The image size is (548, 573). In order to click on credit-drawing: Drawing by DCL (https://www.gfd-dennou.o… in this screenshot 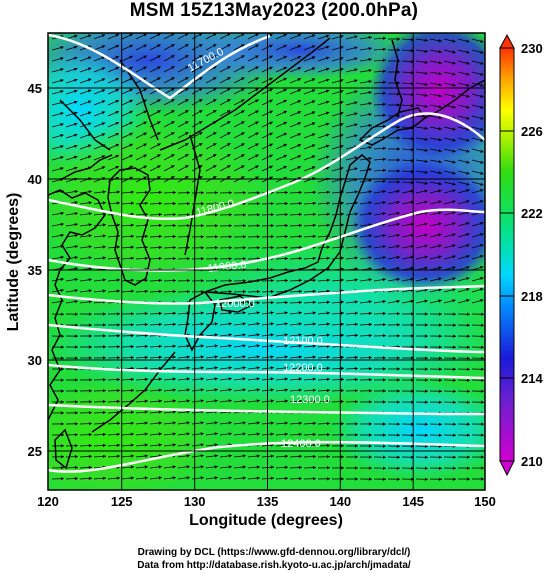, I will do `click(274, 552)`.